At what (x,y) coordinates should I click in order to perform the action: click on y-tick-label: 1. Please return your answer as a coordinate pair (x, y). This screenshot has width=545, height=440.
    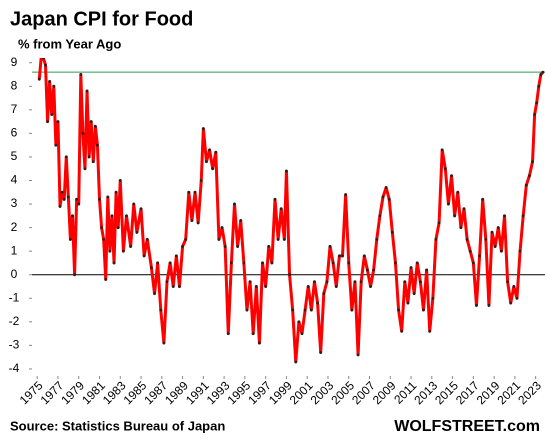
    Looking at the image, I should click on (14, 250).